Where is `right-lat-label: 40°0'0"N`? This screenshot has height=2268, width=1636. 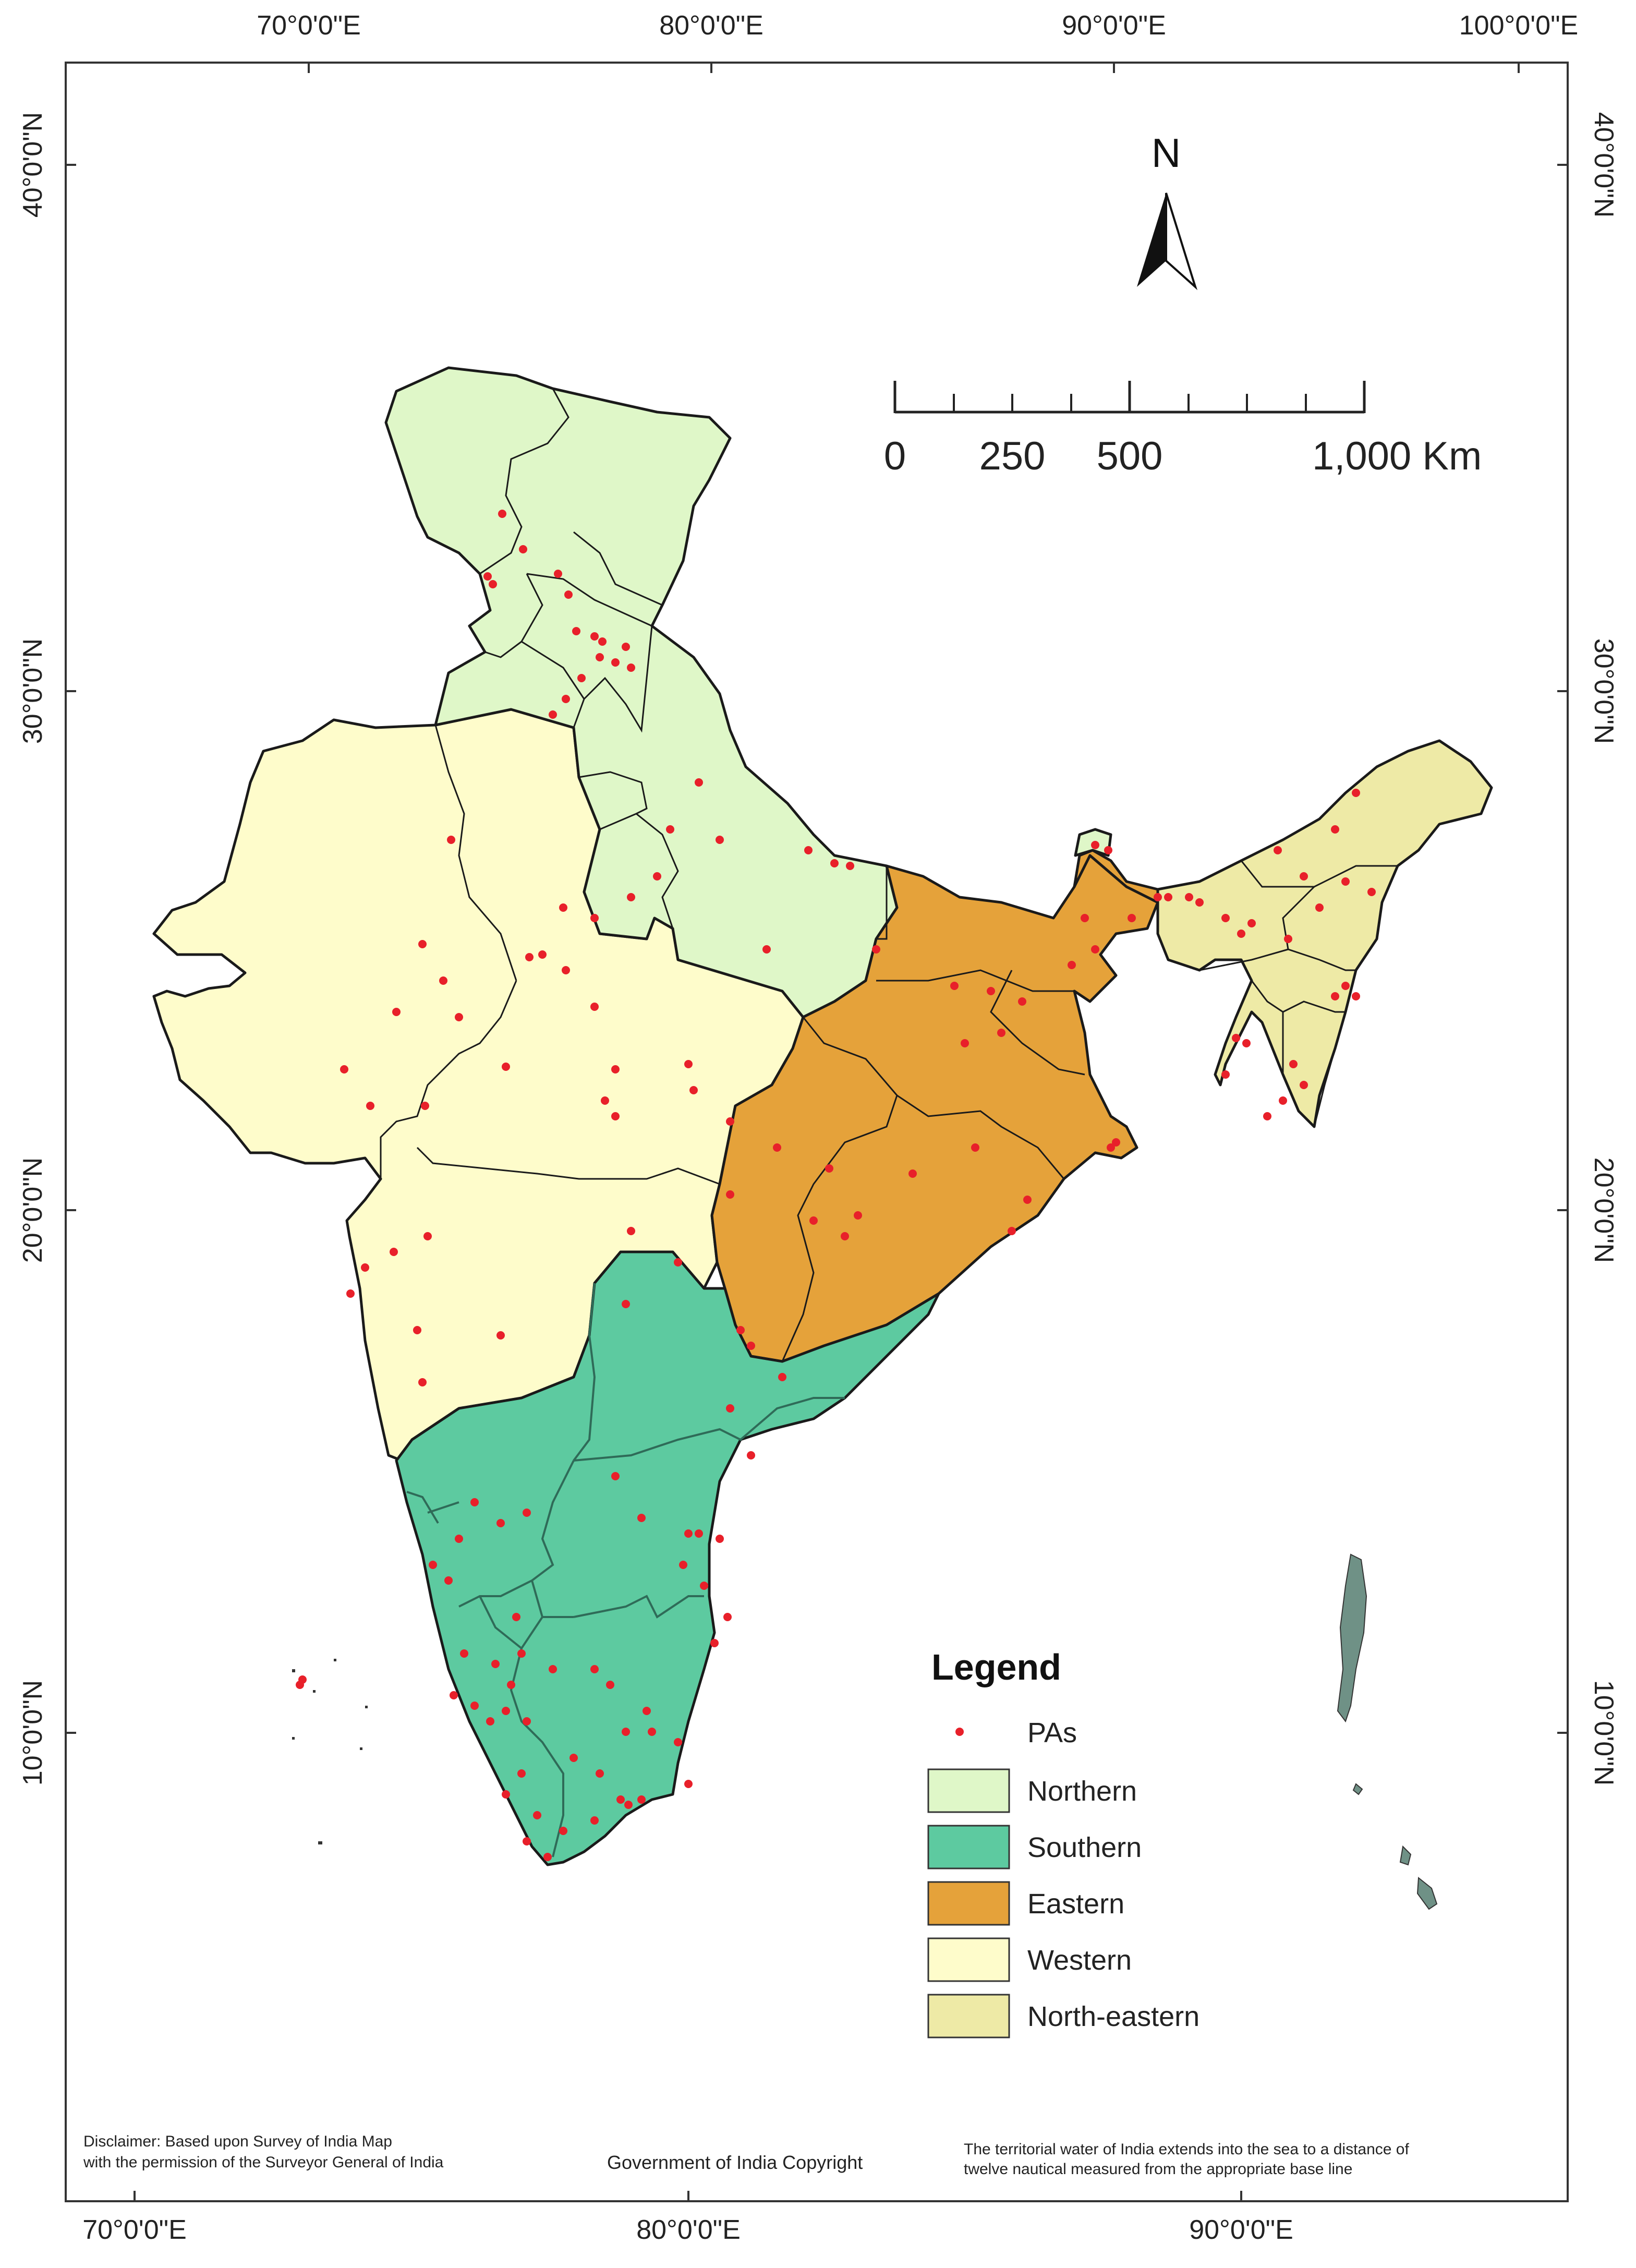
right-lat-label: 40°0'0"N is located at coordinates (1604, 165).